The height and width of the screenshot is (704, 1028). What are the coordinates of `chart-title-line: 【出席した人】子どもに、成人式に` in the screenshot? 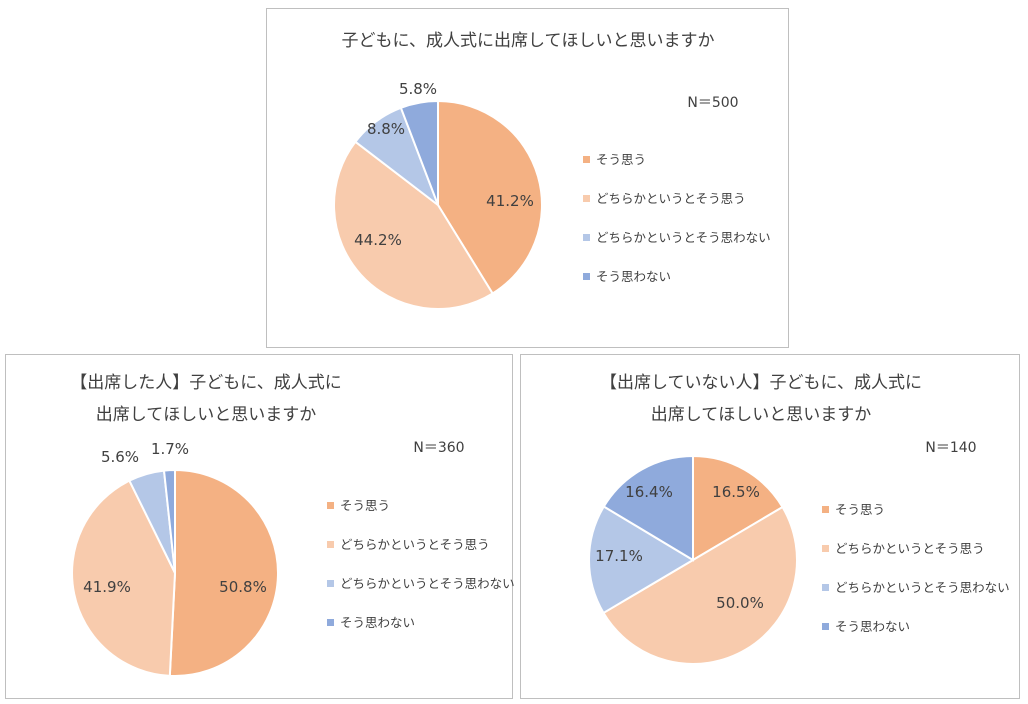 It's located at (206, 383).